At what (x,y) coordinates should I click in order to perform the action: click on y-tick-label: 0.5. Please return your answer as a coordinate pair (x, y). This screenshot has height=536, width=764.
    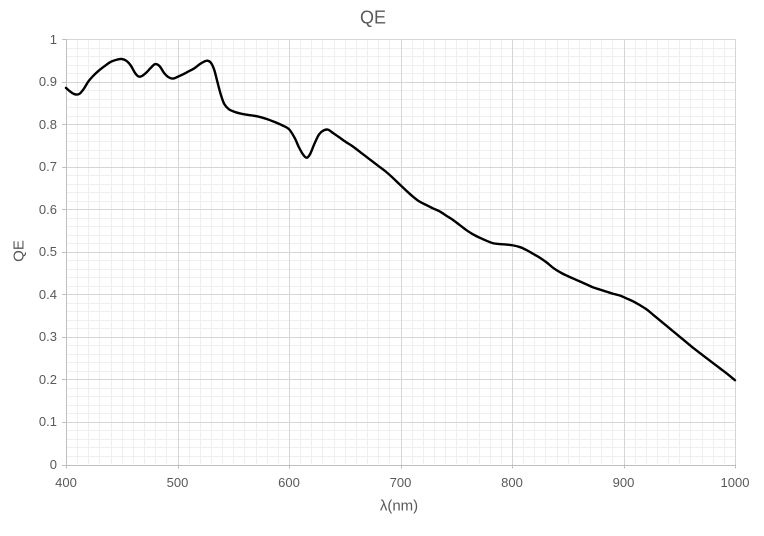
    Looking at the image, I should click on (47, 252).